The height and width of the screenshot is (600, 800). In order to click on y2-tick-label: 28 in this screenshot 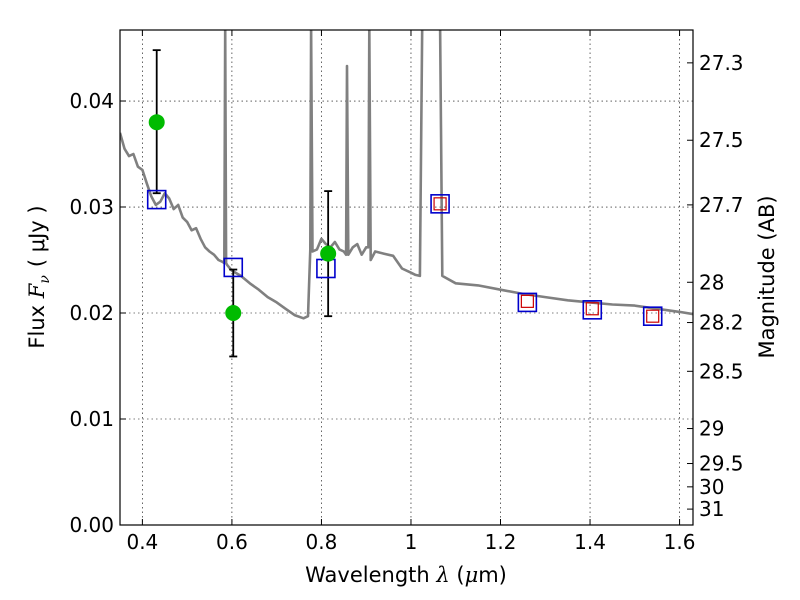, I will do `click(711, 282)`.